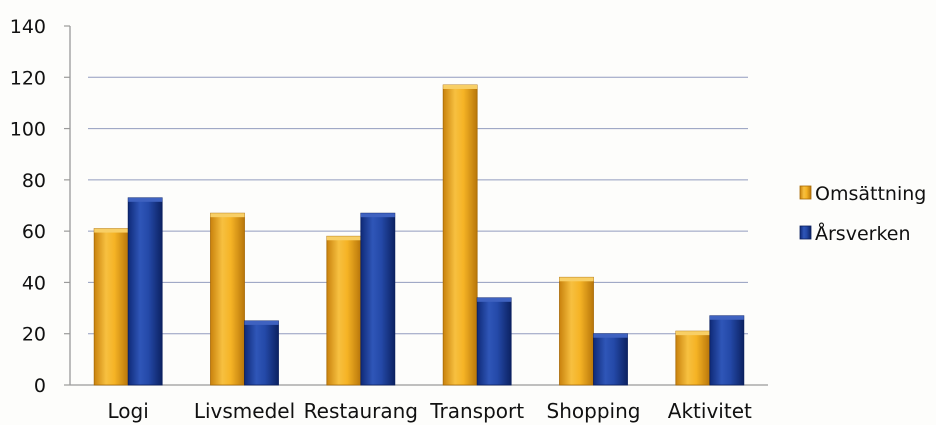  I want to click on x-category-label: Restaurang, so click(361, 411).